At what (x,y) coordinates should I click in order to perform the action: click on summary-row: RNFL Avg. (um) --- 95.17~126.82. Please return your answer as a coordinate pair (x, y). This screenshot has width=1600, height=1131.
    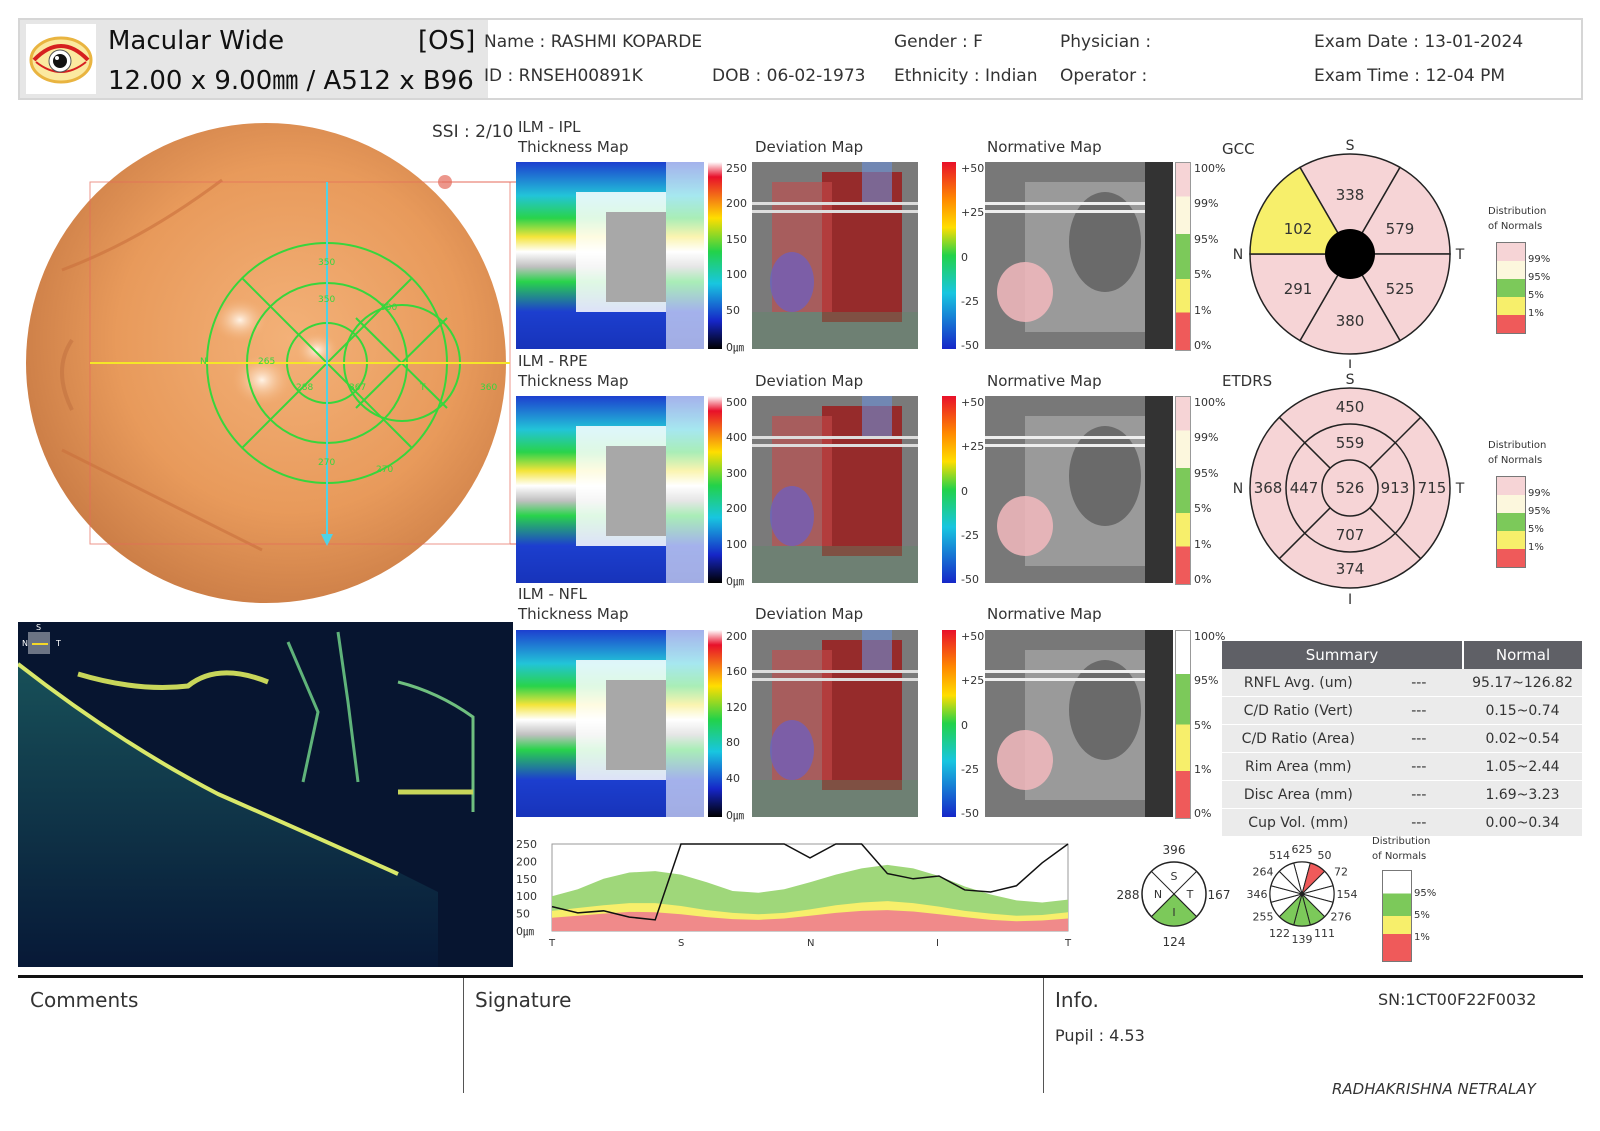
    Looking at the image, I should click on (1402, 683).